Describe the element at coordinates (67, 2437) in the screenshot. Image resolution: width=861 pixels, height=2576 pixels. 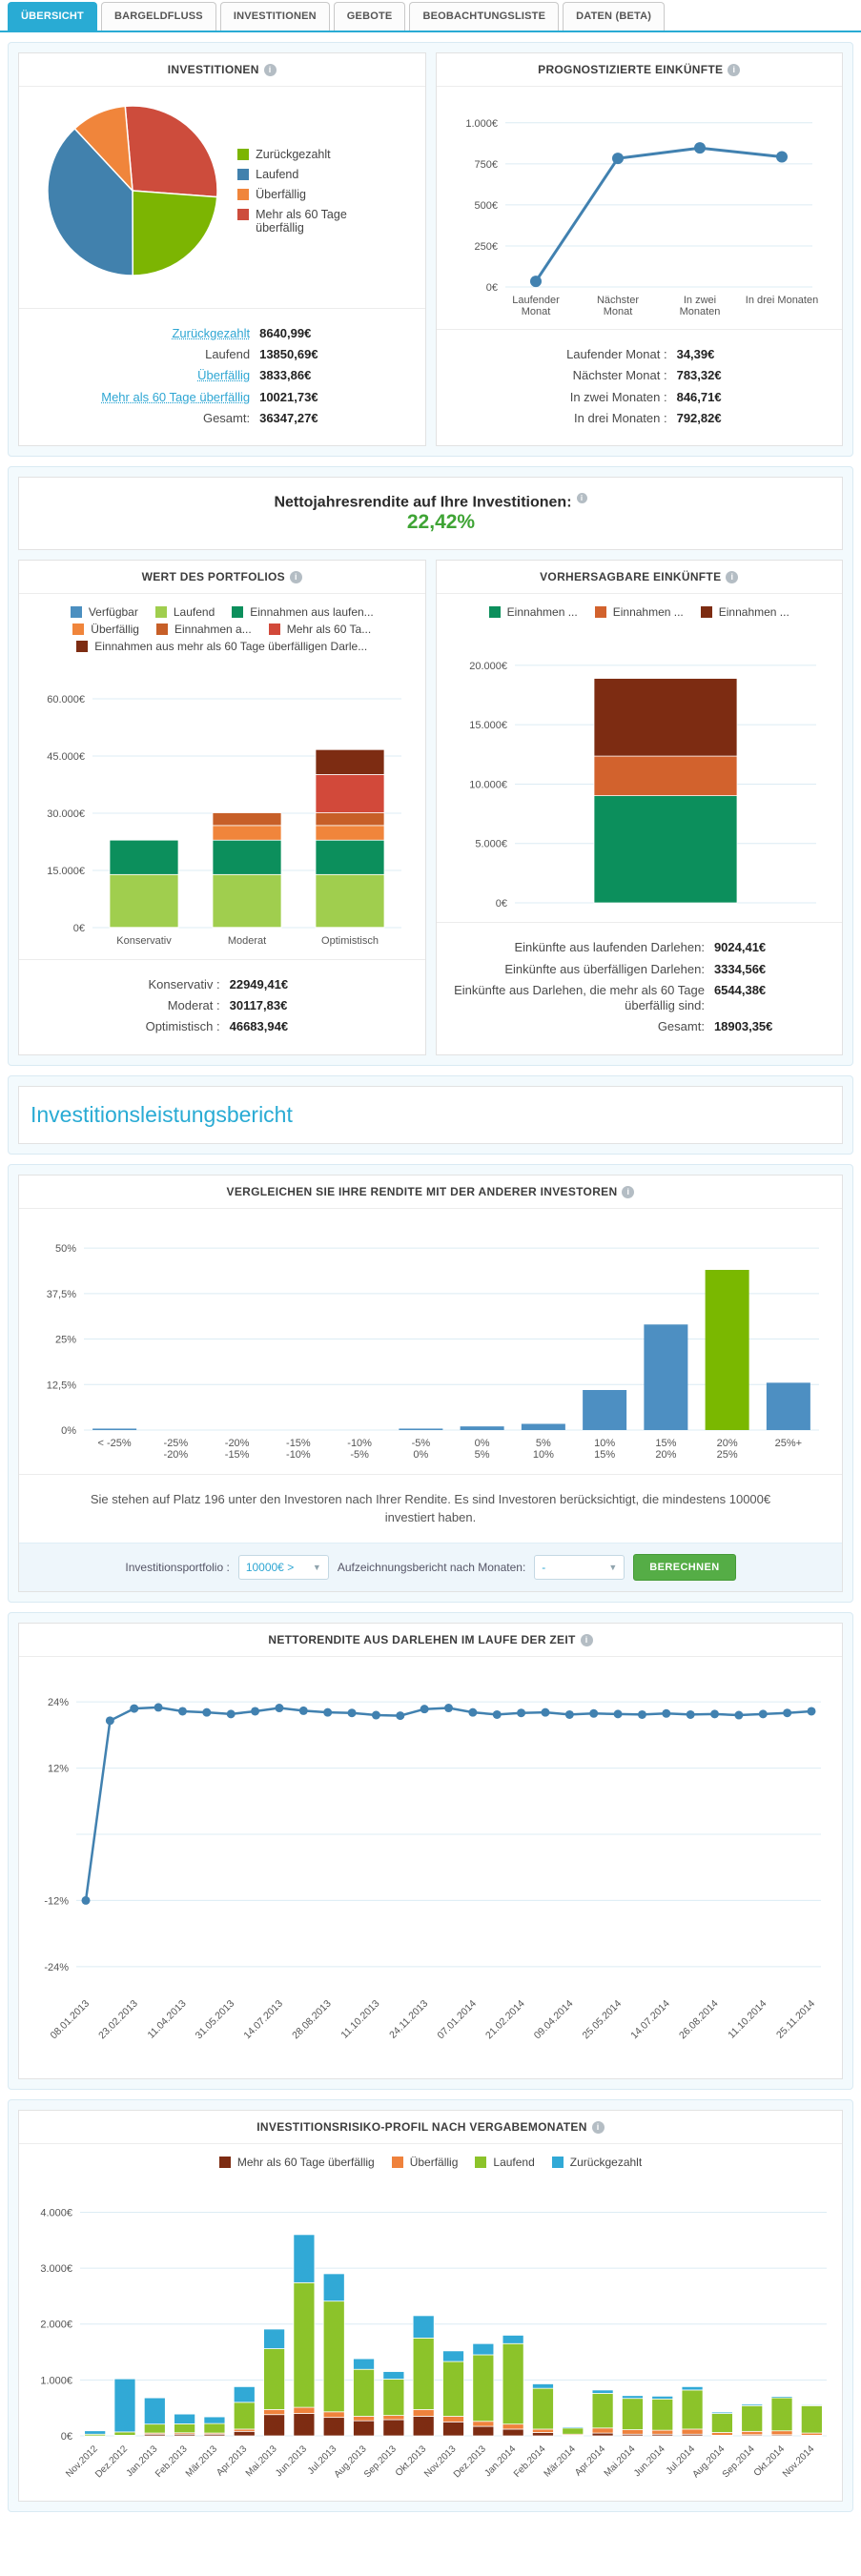
I see `svg-text: 0€` at that location.